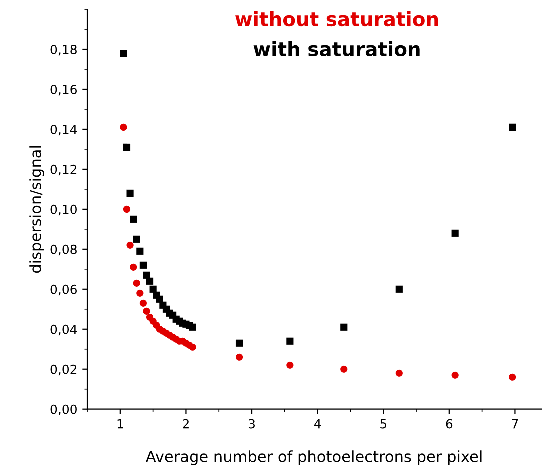 The height and width of the screenshot is (476, 547). I want to click on y-tick-label: 0,04, so click(64, 330).